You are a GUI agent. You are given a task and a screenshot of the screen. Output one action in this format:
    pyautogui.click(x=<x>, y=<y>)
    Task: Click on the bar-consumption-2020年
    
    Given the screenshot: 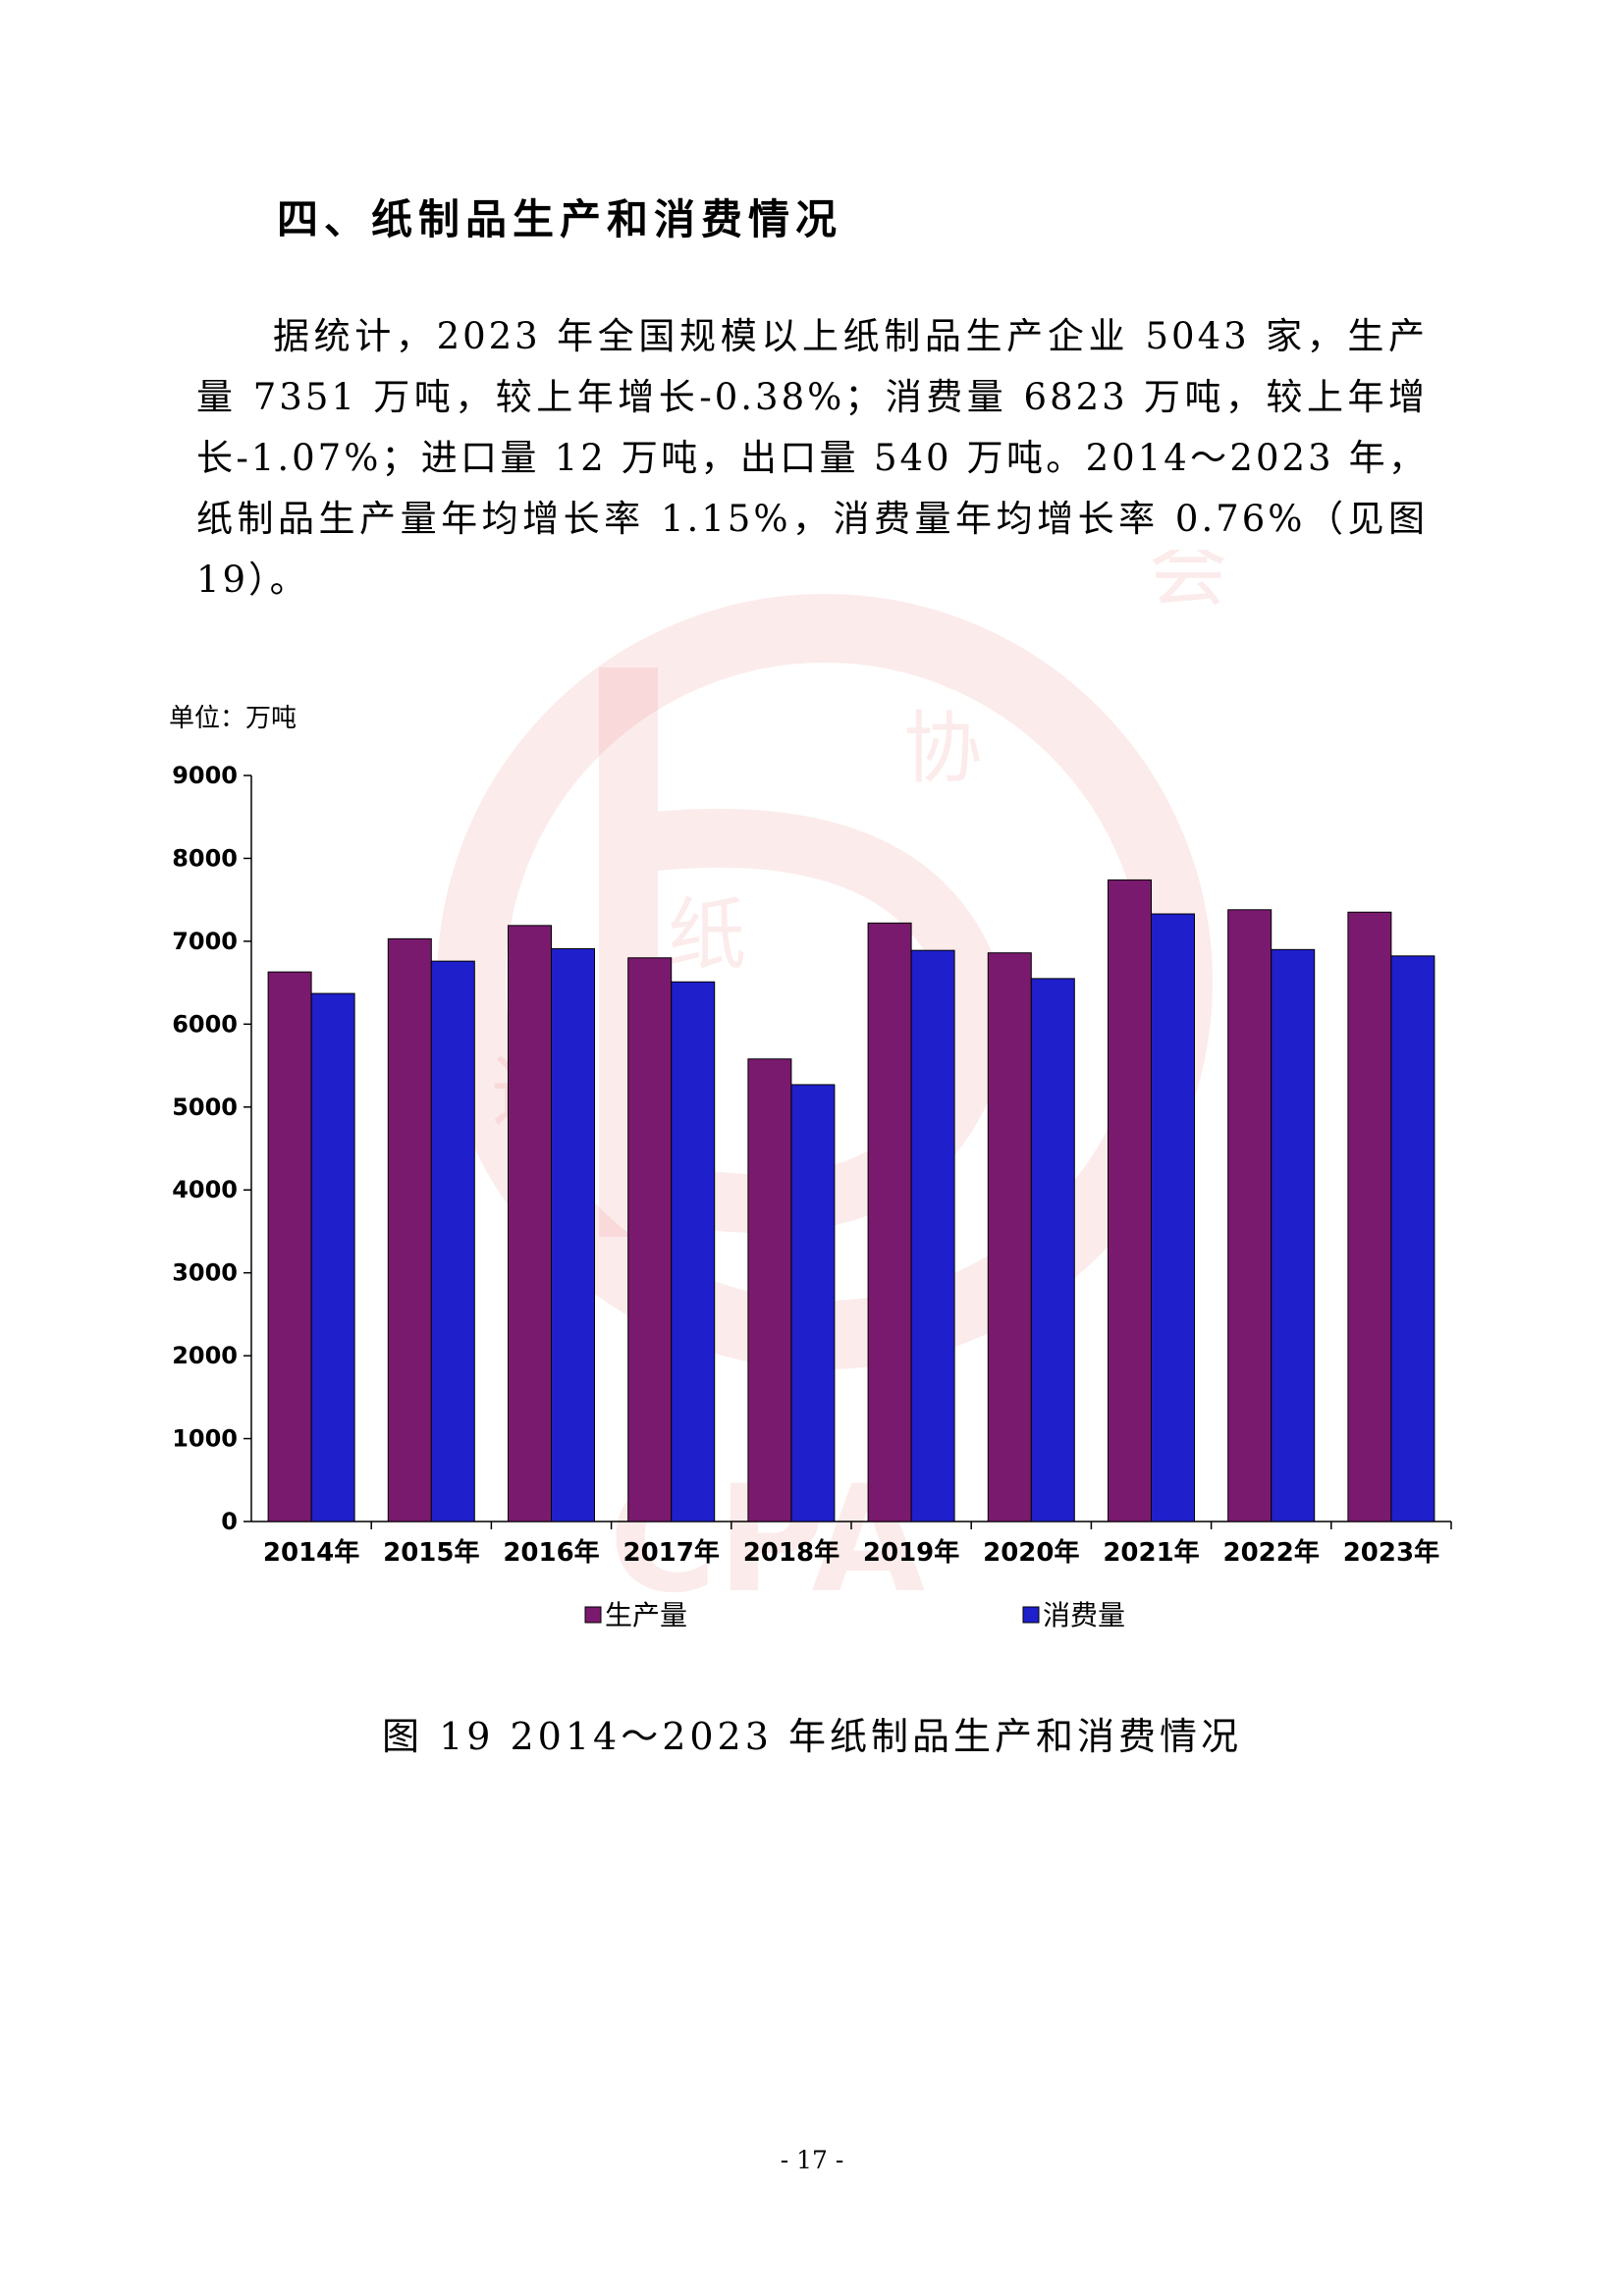 What is the action you would take?
    pyautogui.click(x=1052, y=1250)
    